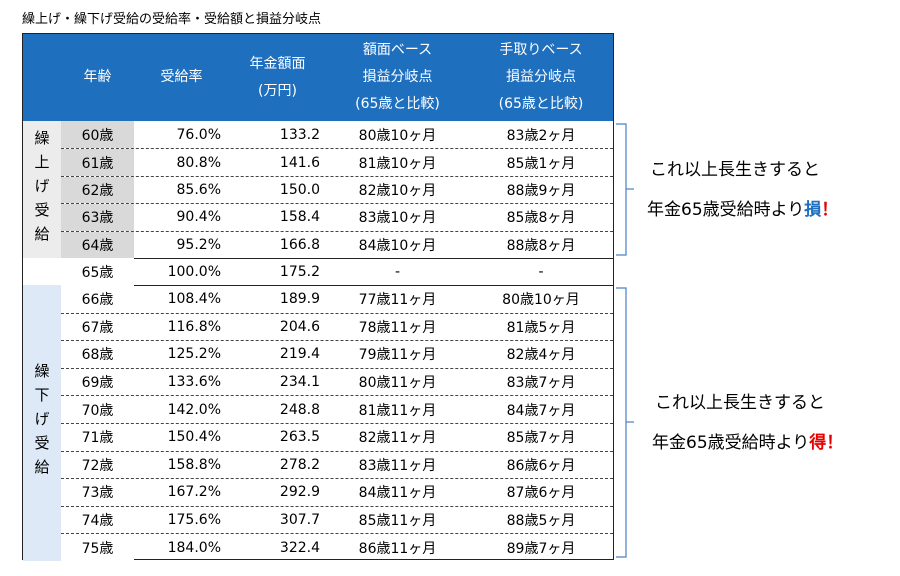 The height and width of the screenshot is (576, 900). I want to click on cell: 85歳8ヶ月, so click(541, 218).